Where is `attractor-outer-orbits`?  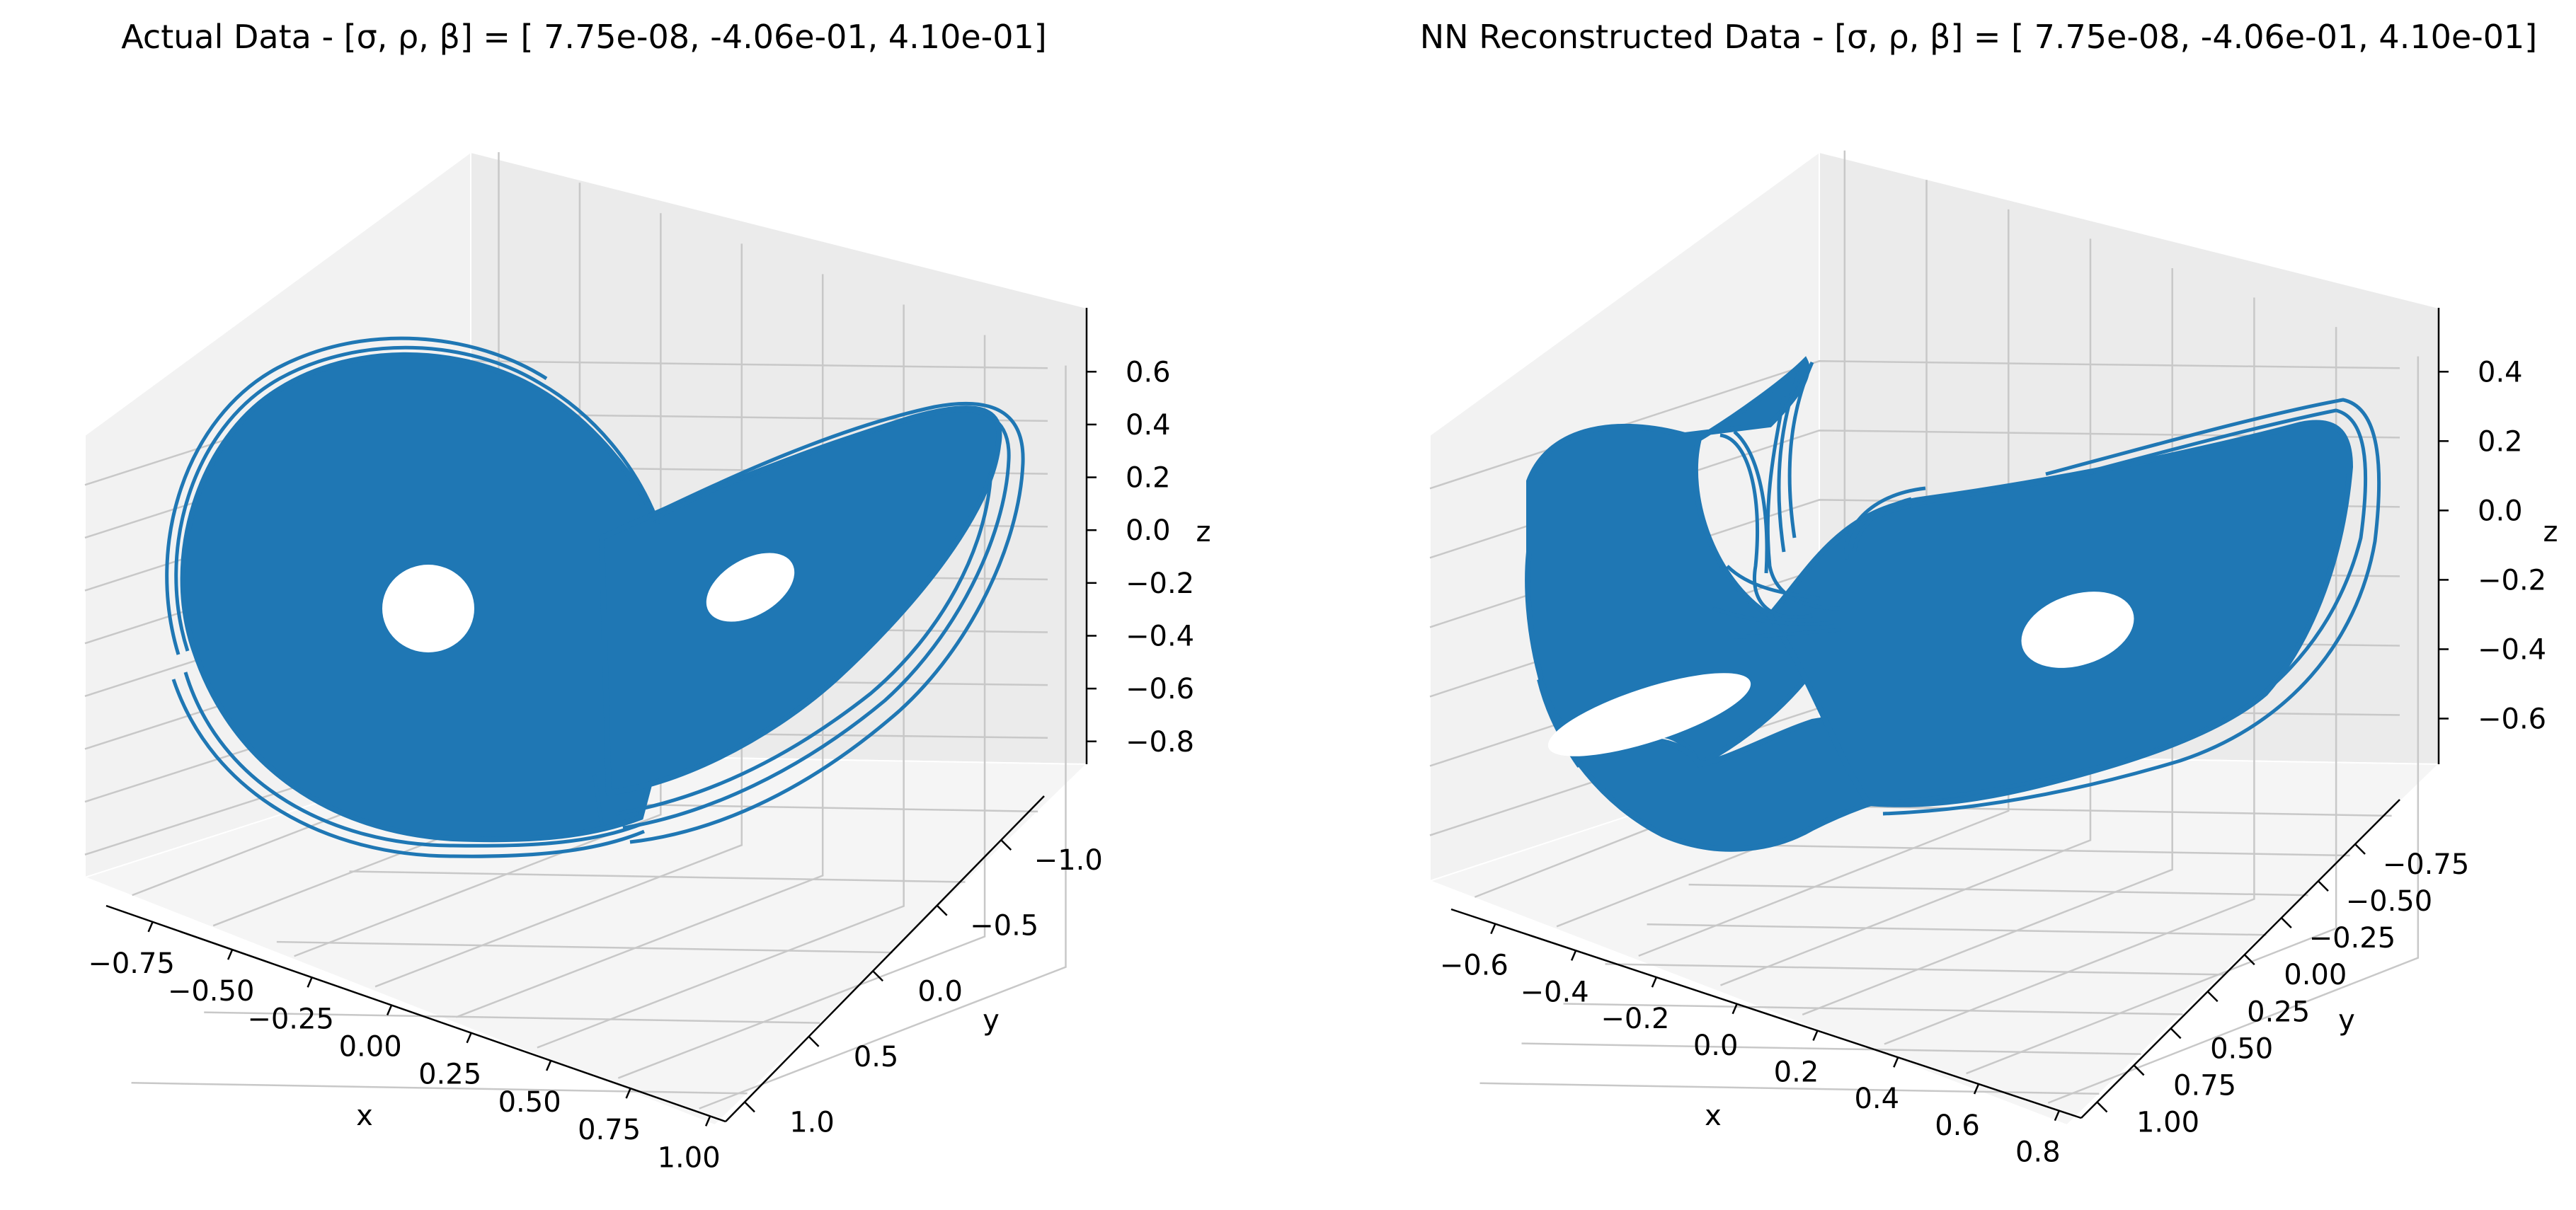
attractor-outer-orbits is located at coordinates (595, 597).